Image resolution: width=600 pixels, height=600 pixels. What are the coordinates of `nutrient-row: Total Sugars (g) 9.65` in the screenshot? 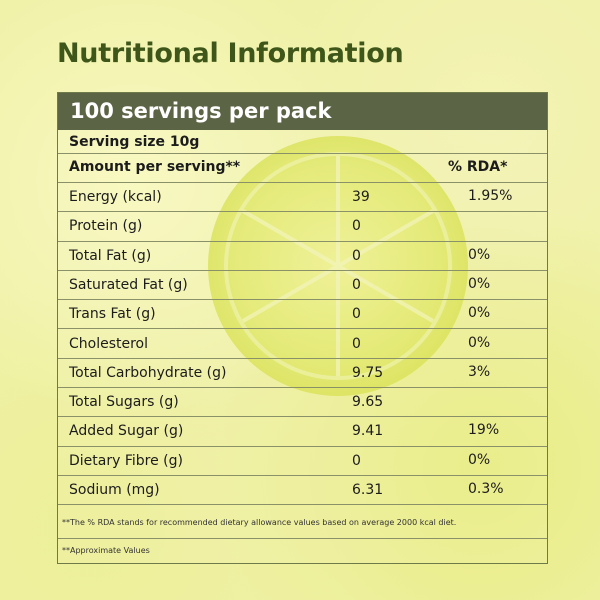 It's located at (302, 403).